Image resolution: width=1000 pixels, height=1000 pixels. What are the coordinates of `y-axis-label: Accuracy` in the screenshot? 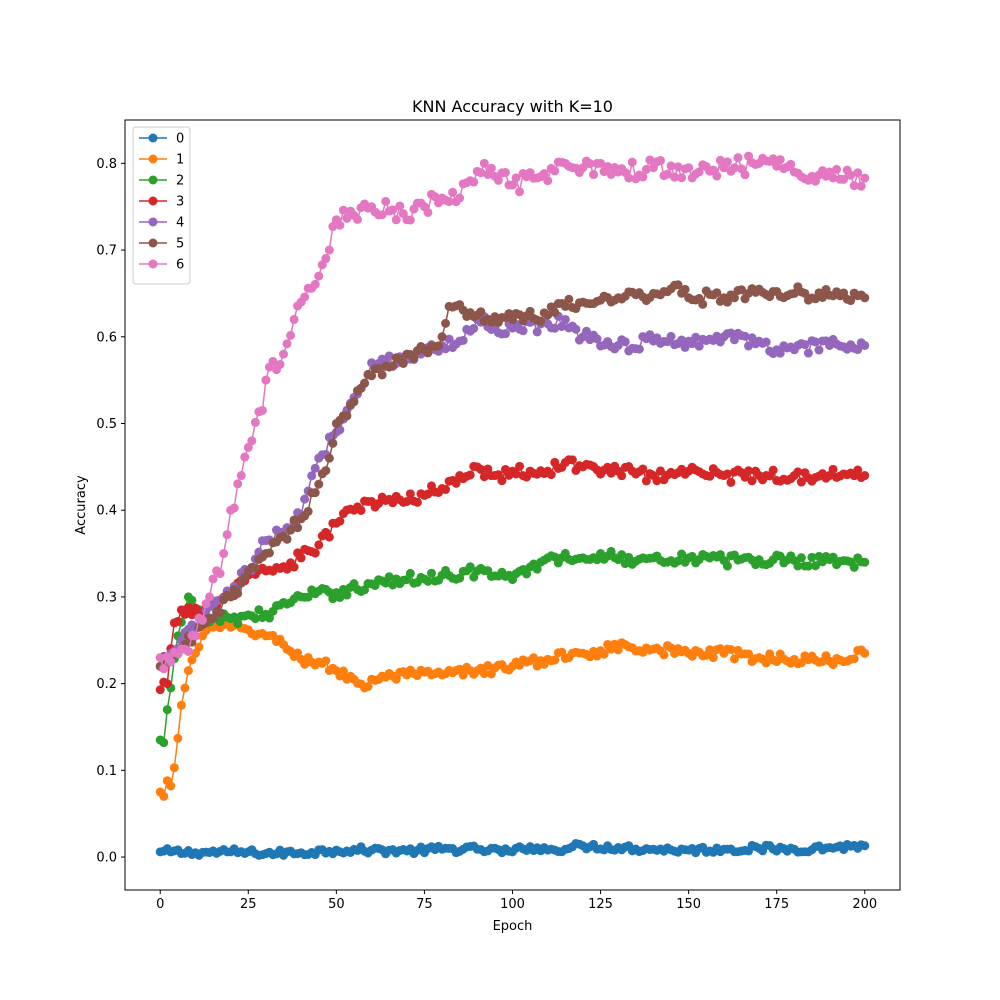 It's located at (81, 505).